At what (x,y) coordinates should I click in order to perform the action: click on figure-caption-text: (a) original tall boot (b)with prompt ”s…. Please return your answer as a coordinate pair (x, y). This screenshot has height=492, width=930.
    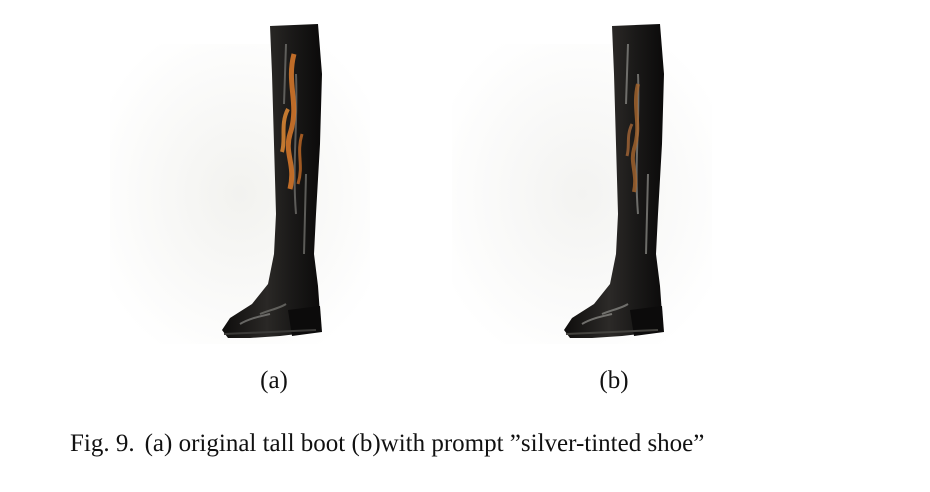
    Looking at the image, I should click on (424, 443).